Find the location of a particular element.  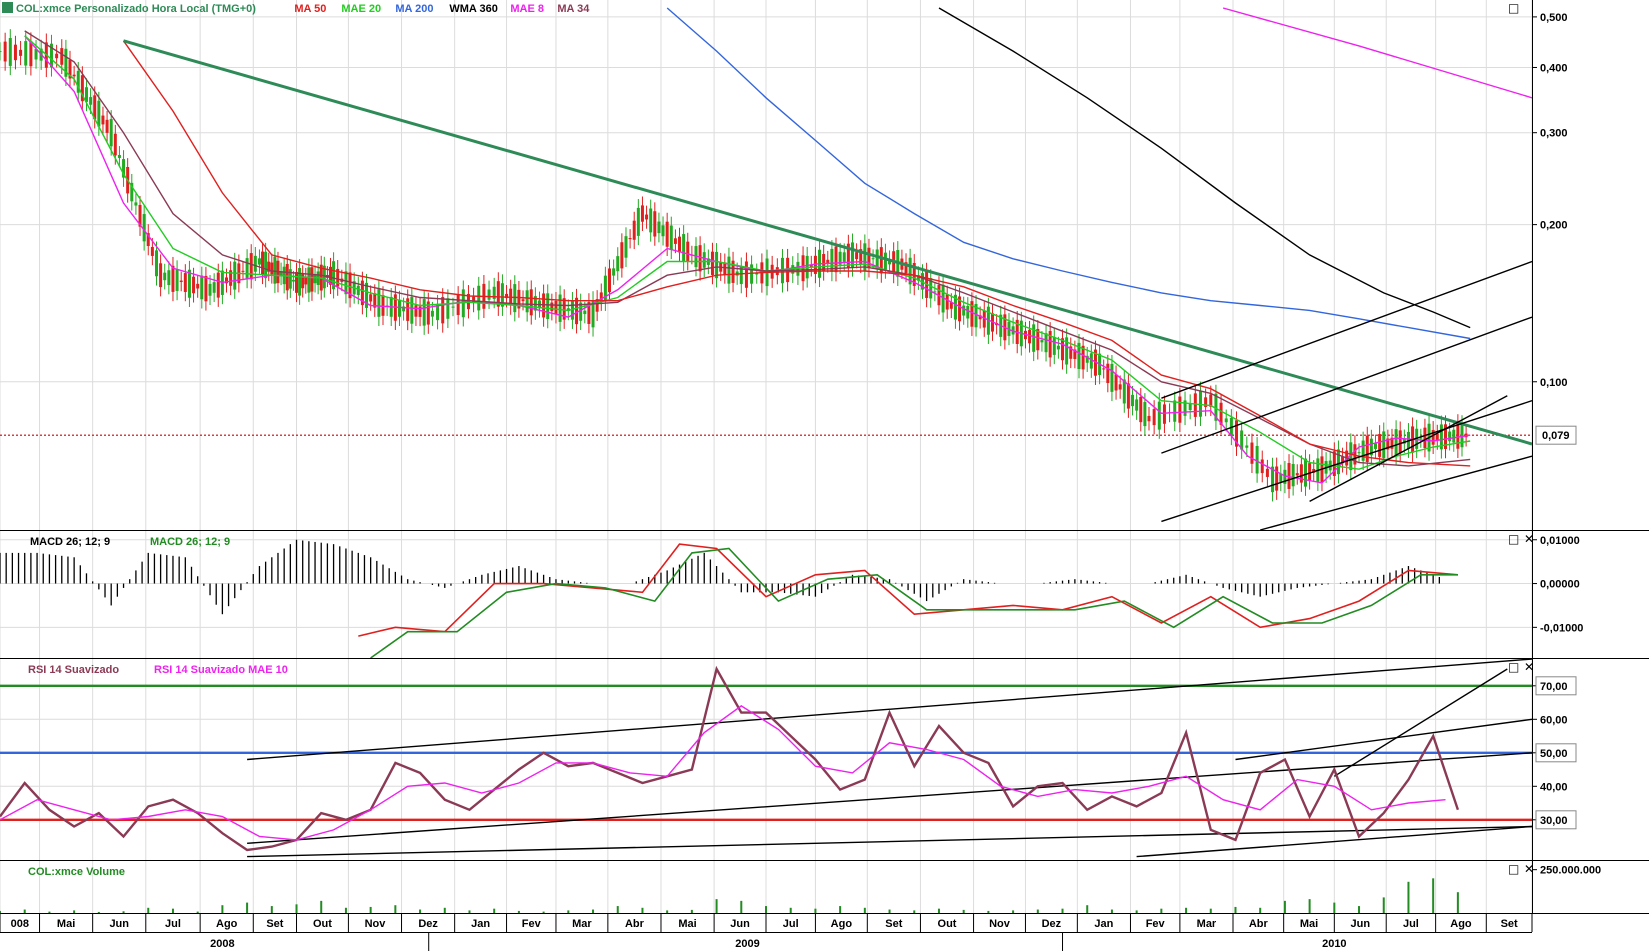

ma-line-mae-8-long is located at coordinates (1377, 53).